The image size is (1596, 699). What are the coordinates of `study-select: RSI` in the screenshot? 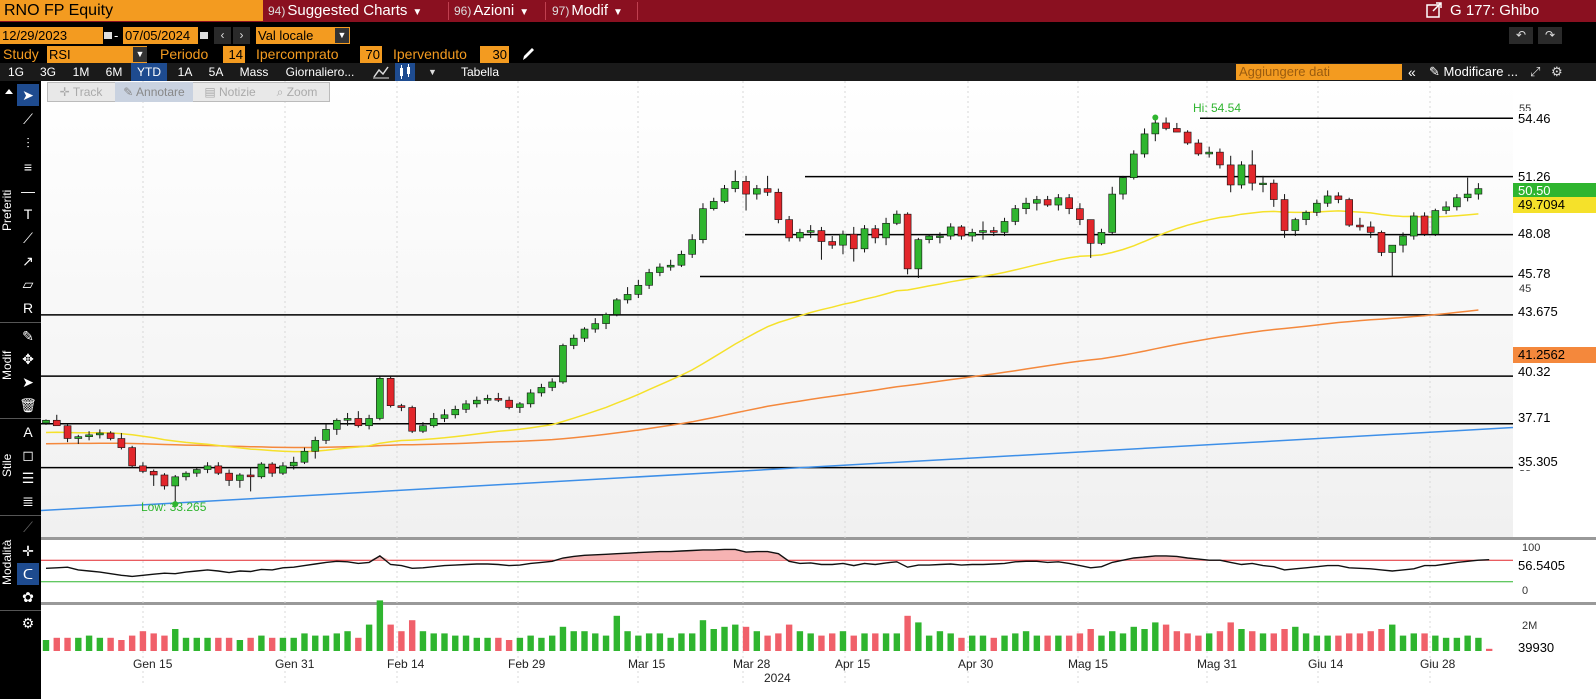 It's located at (97, 54).